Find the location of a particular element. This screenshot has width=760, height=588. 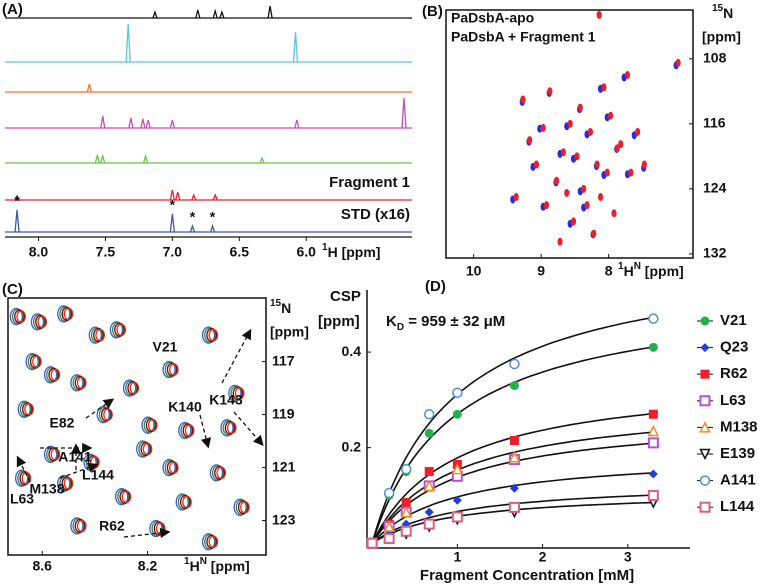

y-axis-label-part: N is located at coordinates (286, 308).